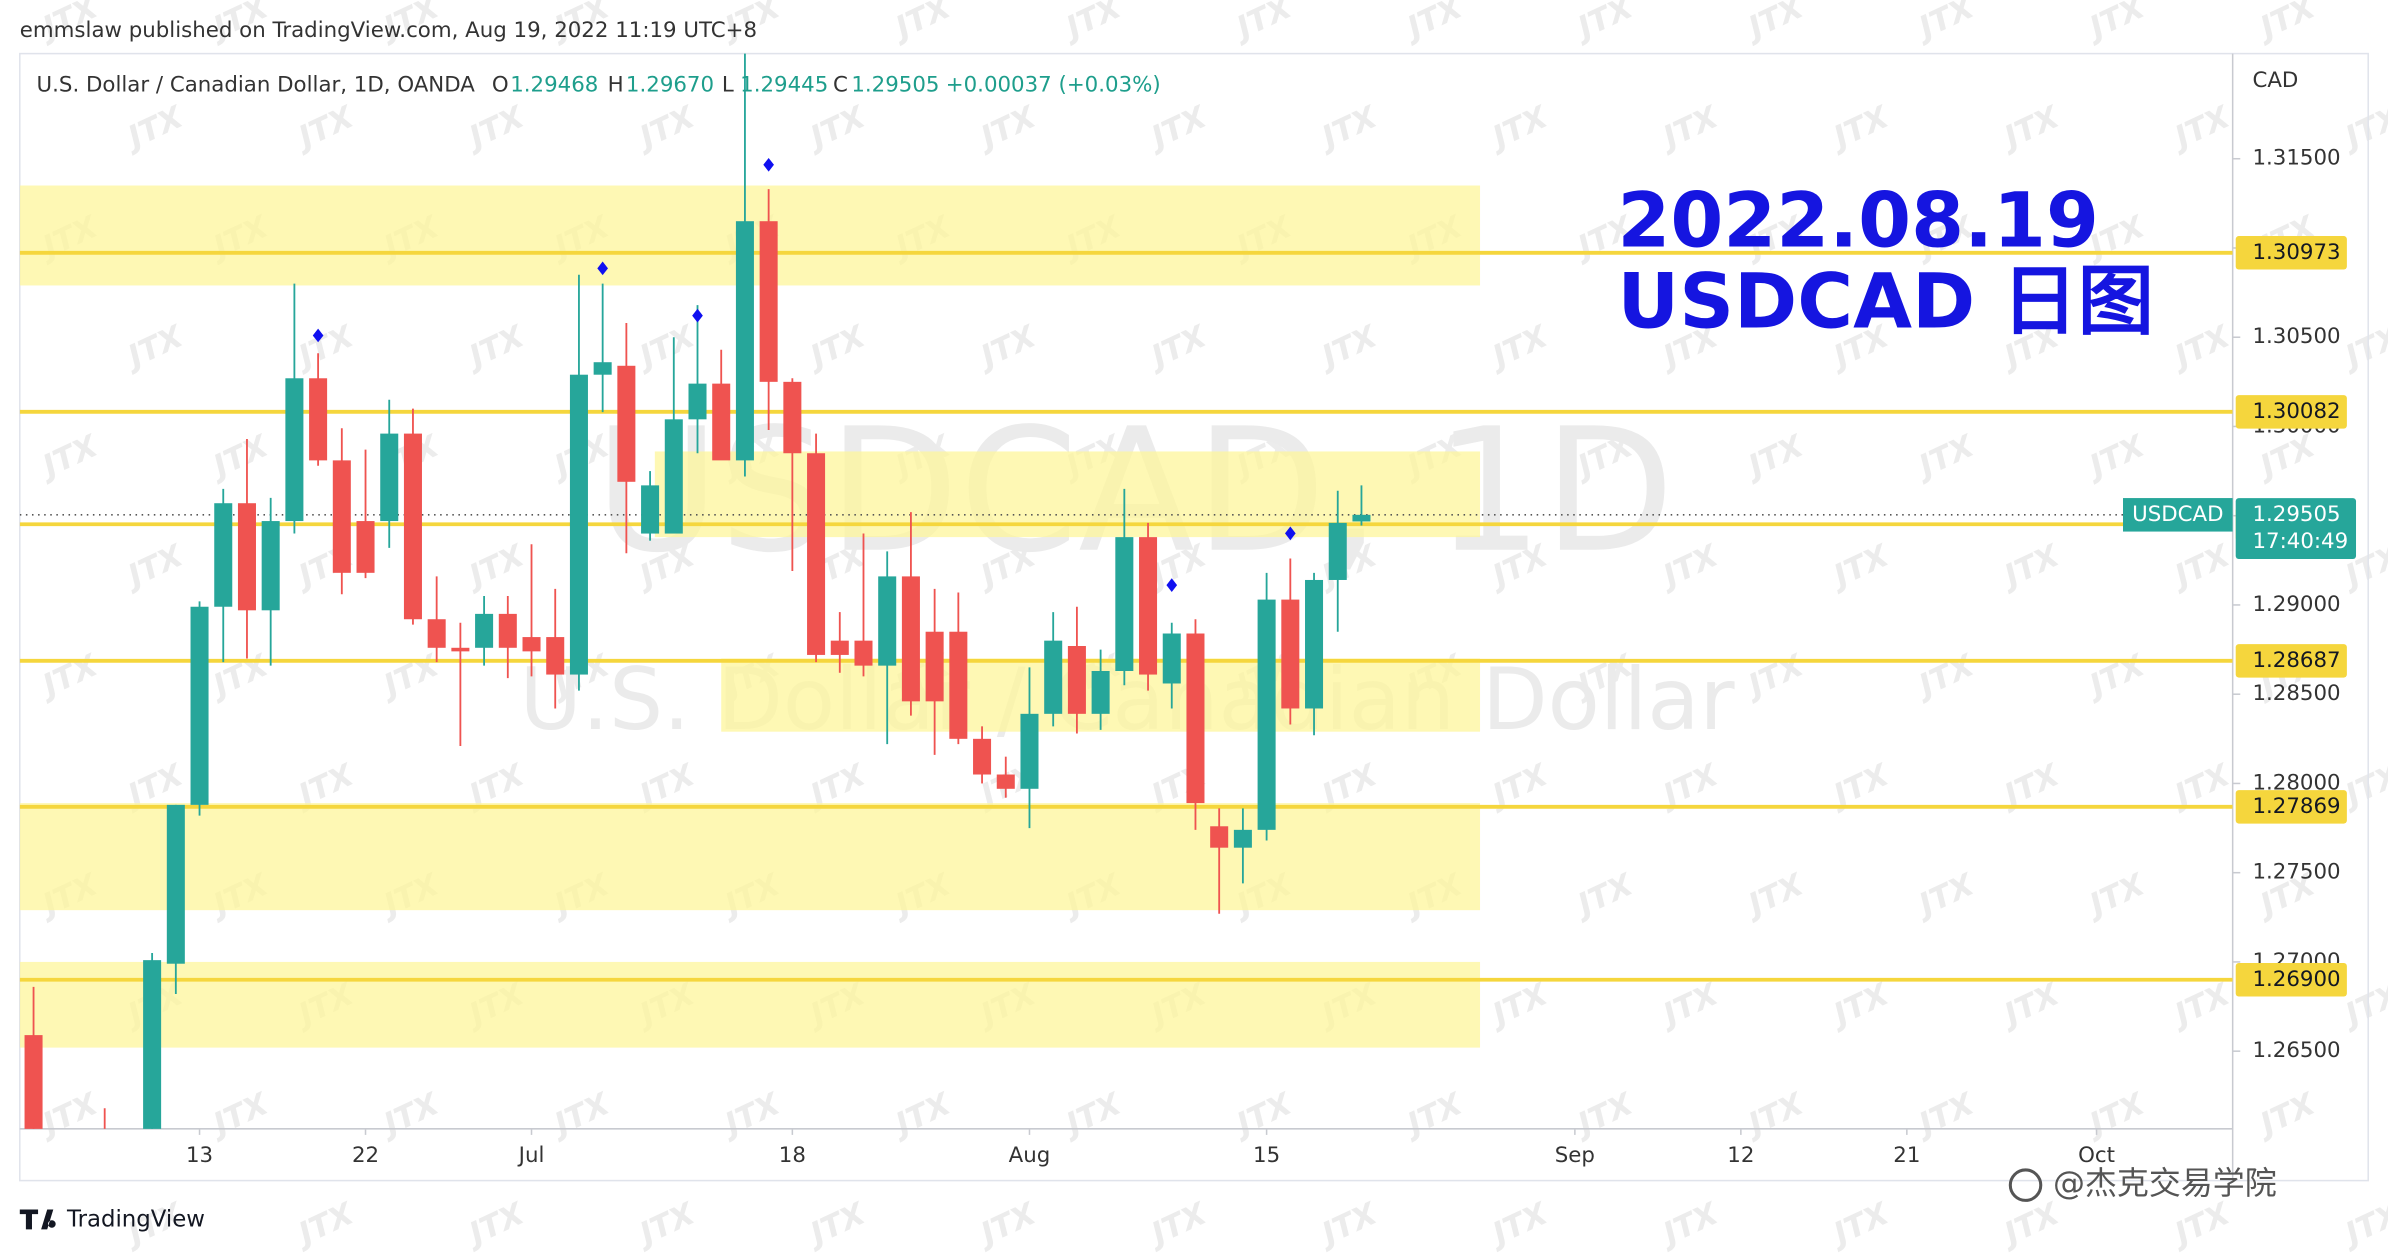  Describe the element at coordinates (2296, 411) in the screenshot. I see `level-label: 1.30082` at that location.